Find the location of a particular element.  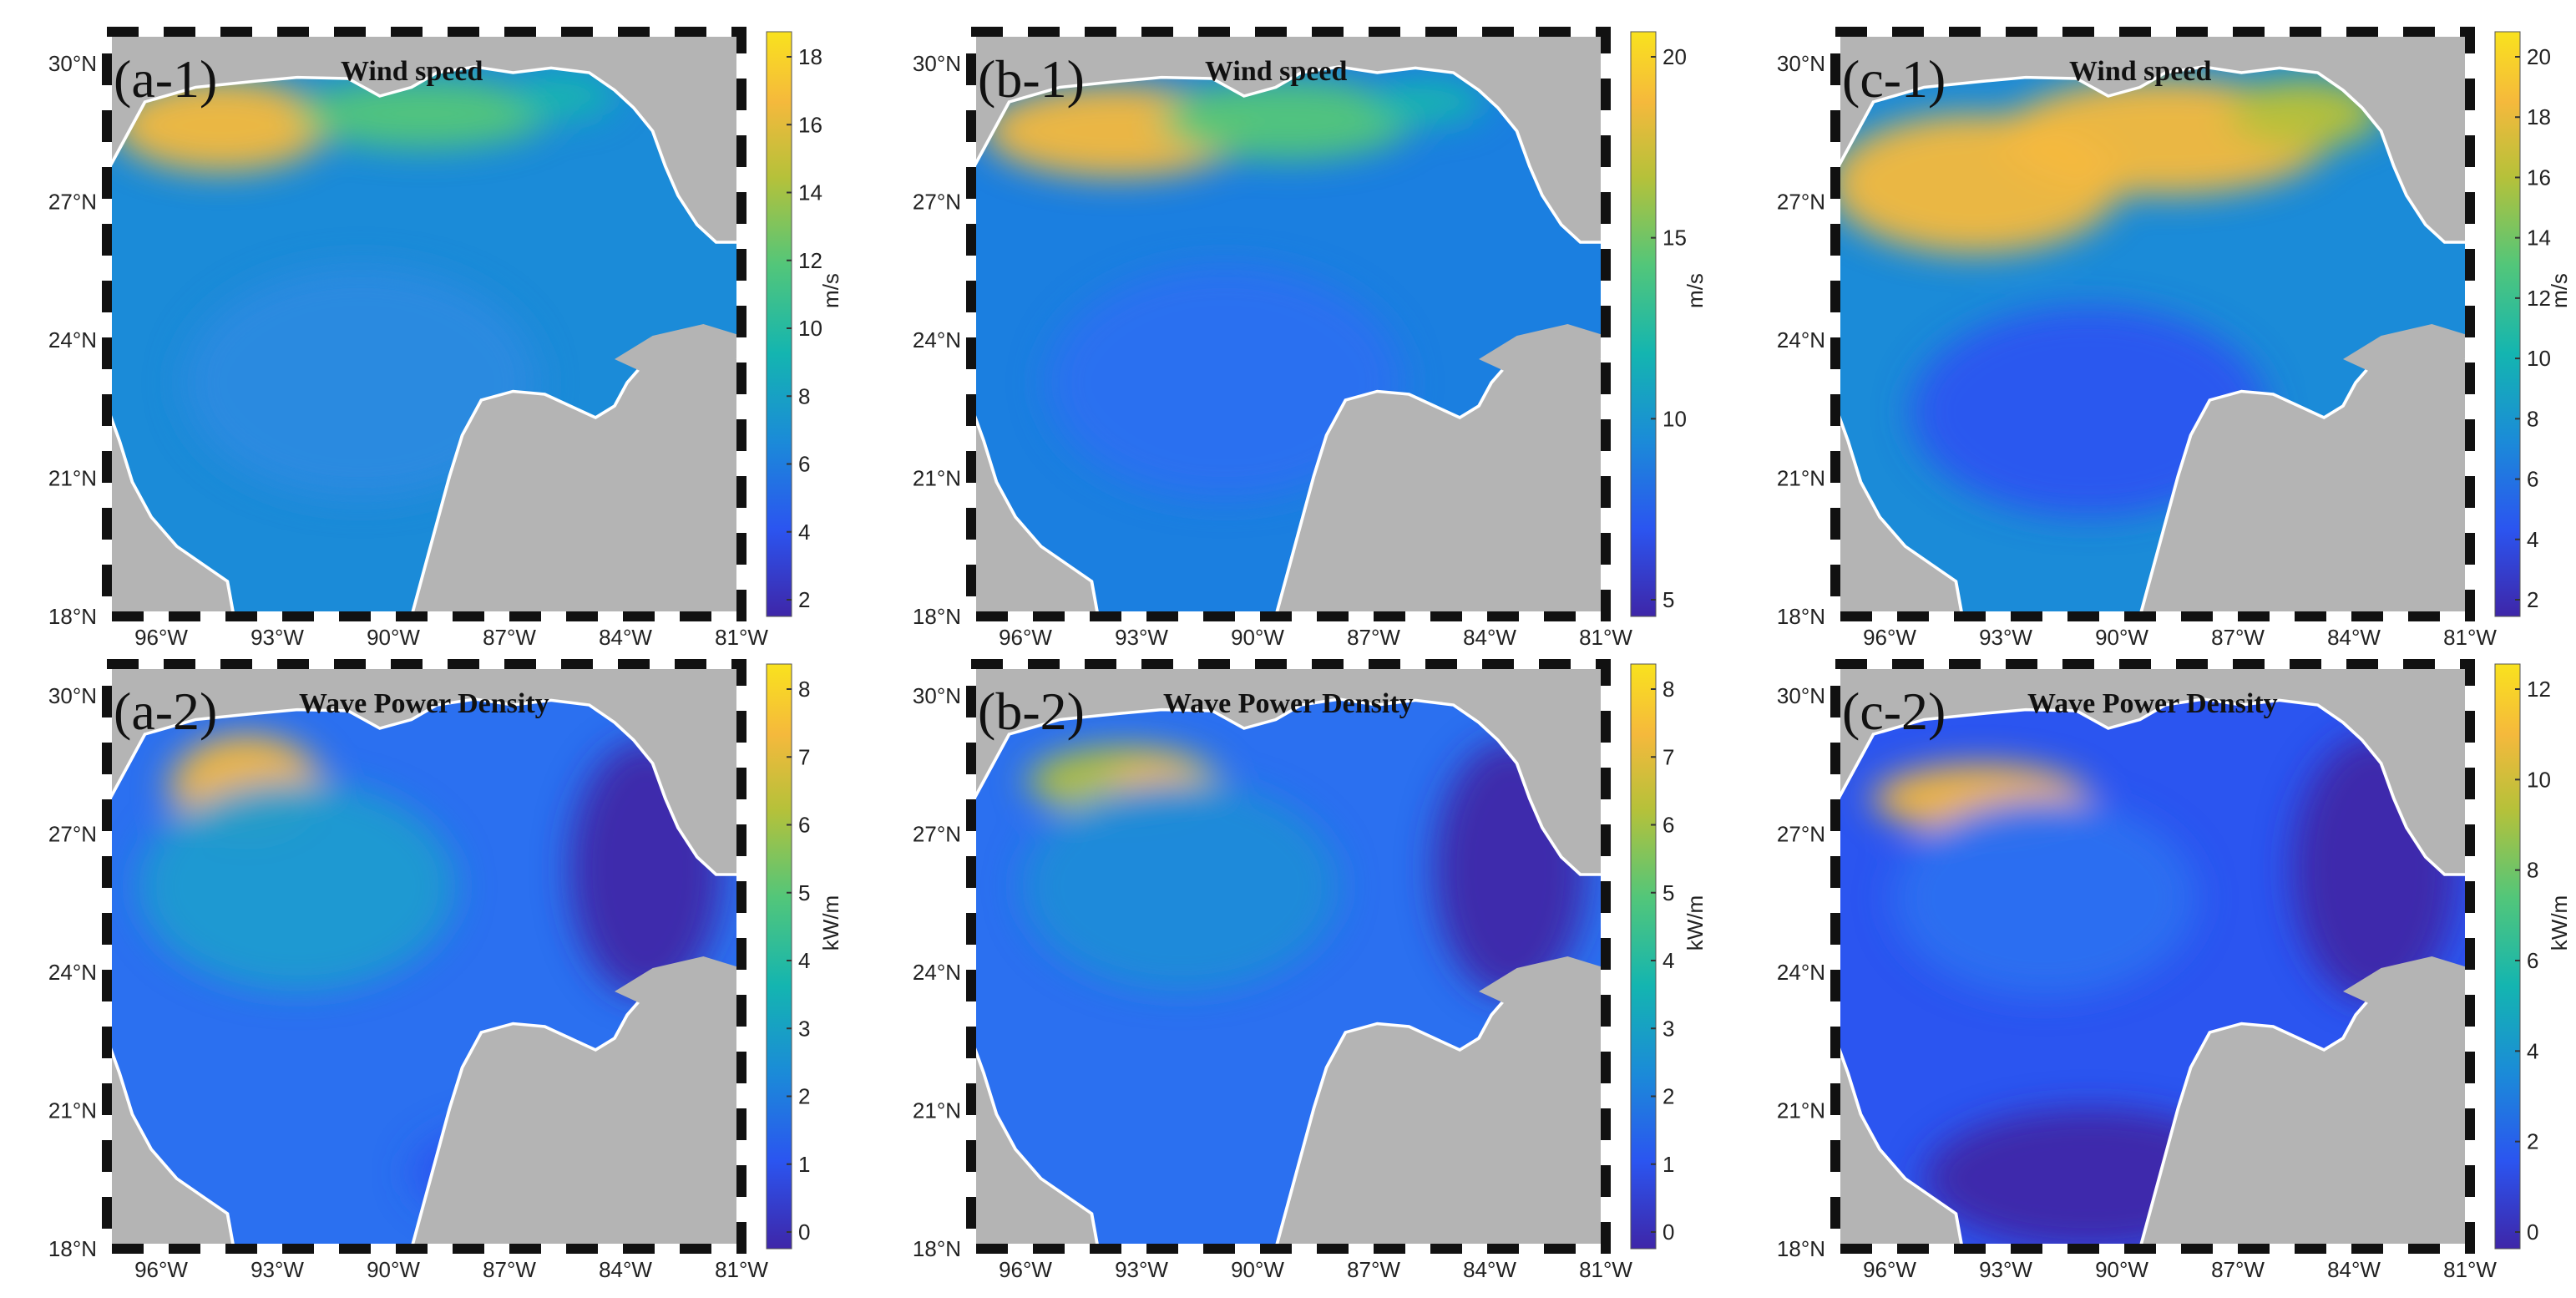

panel-label: (c-2) is located at coordinates (1894, 712).